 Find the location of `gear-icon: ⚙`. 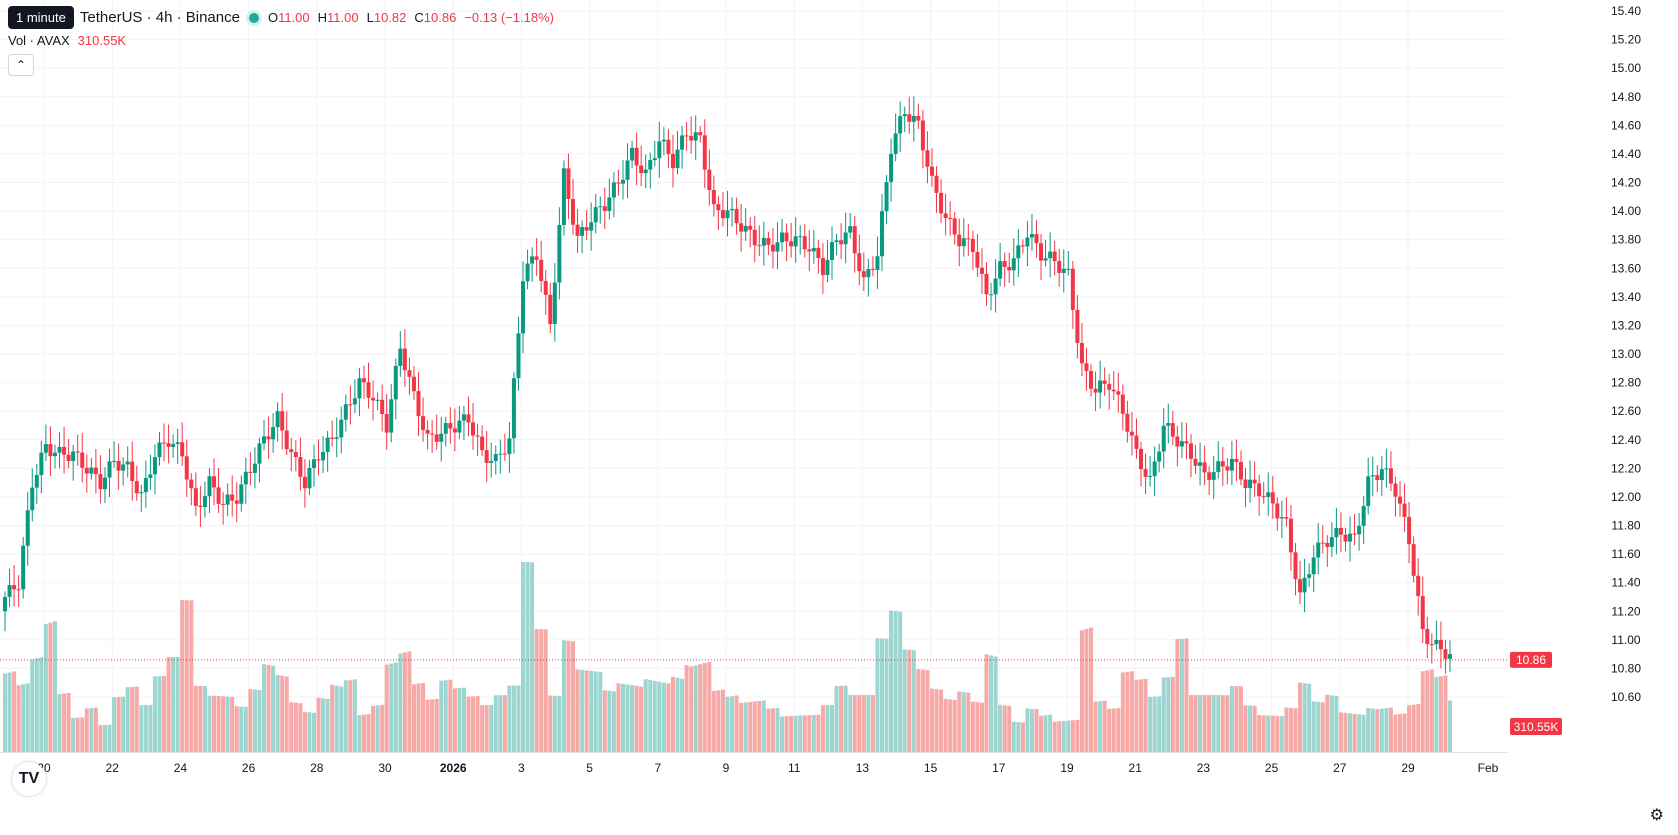

gear-icon: ⚙ is located at coordinates (1656, 815).